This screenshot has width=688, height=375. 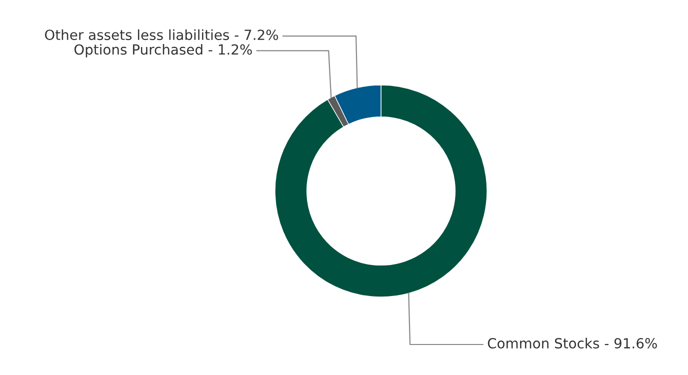 I want to click on slice-label: Other assets less liabilities - 7.2%, so click(x=161, y=34).